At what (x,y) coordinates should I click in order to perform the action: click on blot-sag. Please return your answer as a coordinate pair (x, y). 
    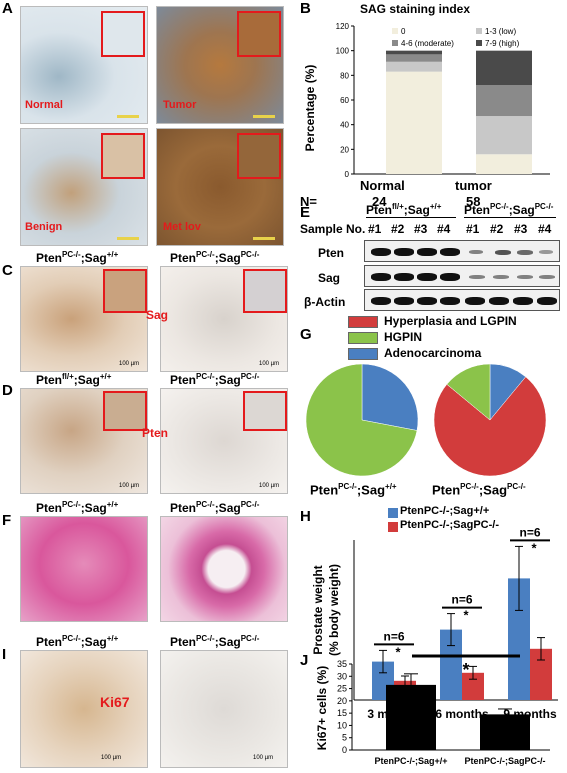
    Looking at the image, I should click on (462, 276).